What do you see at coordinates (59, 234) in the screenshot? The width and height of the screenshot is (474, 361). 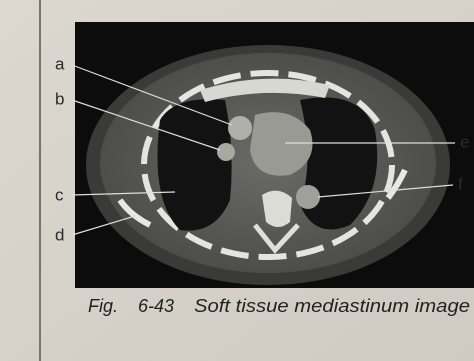 I see `label-d: d` at bounding box center [59, 234].